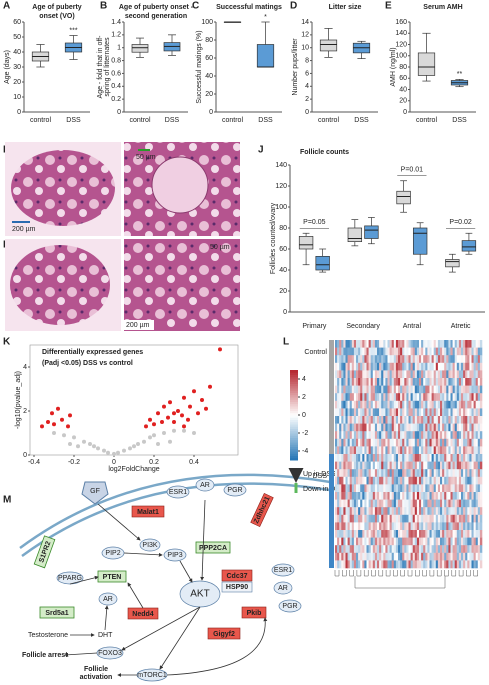 The image size is (489, 685). I want to click on scale-label: 50 µm, so click(220, 247).